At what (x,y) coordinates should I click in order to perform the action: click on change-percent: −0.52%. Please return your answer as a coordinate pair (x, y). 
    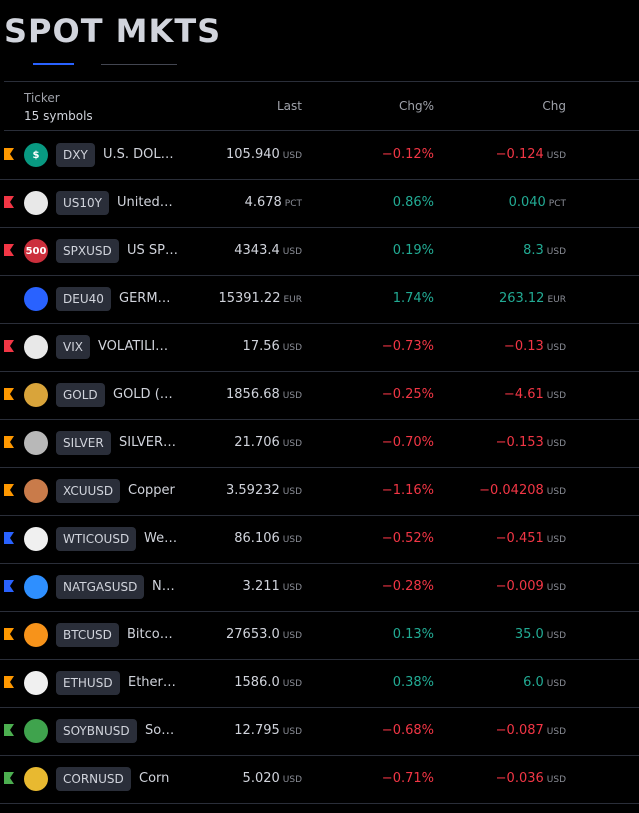
    Looking at the image, I should click on (407, 538).